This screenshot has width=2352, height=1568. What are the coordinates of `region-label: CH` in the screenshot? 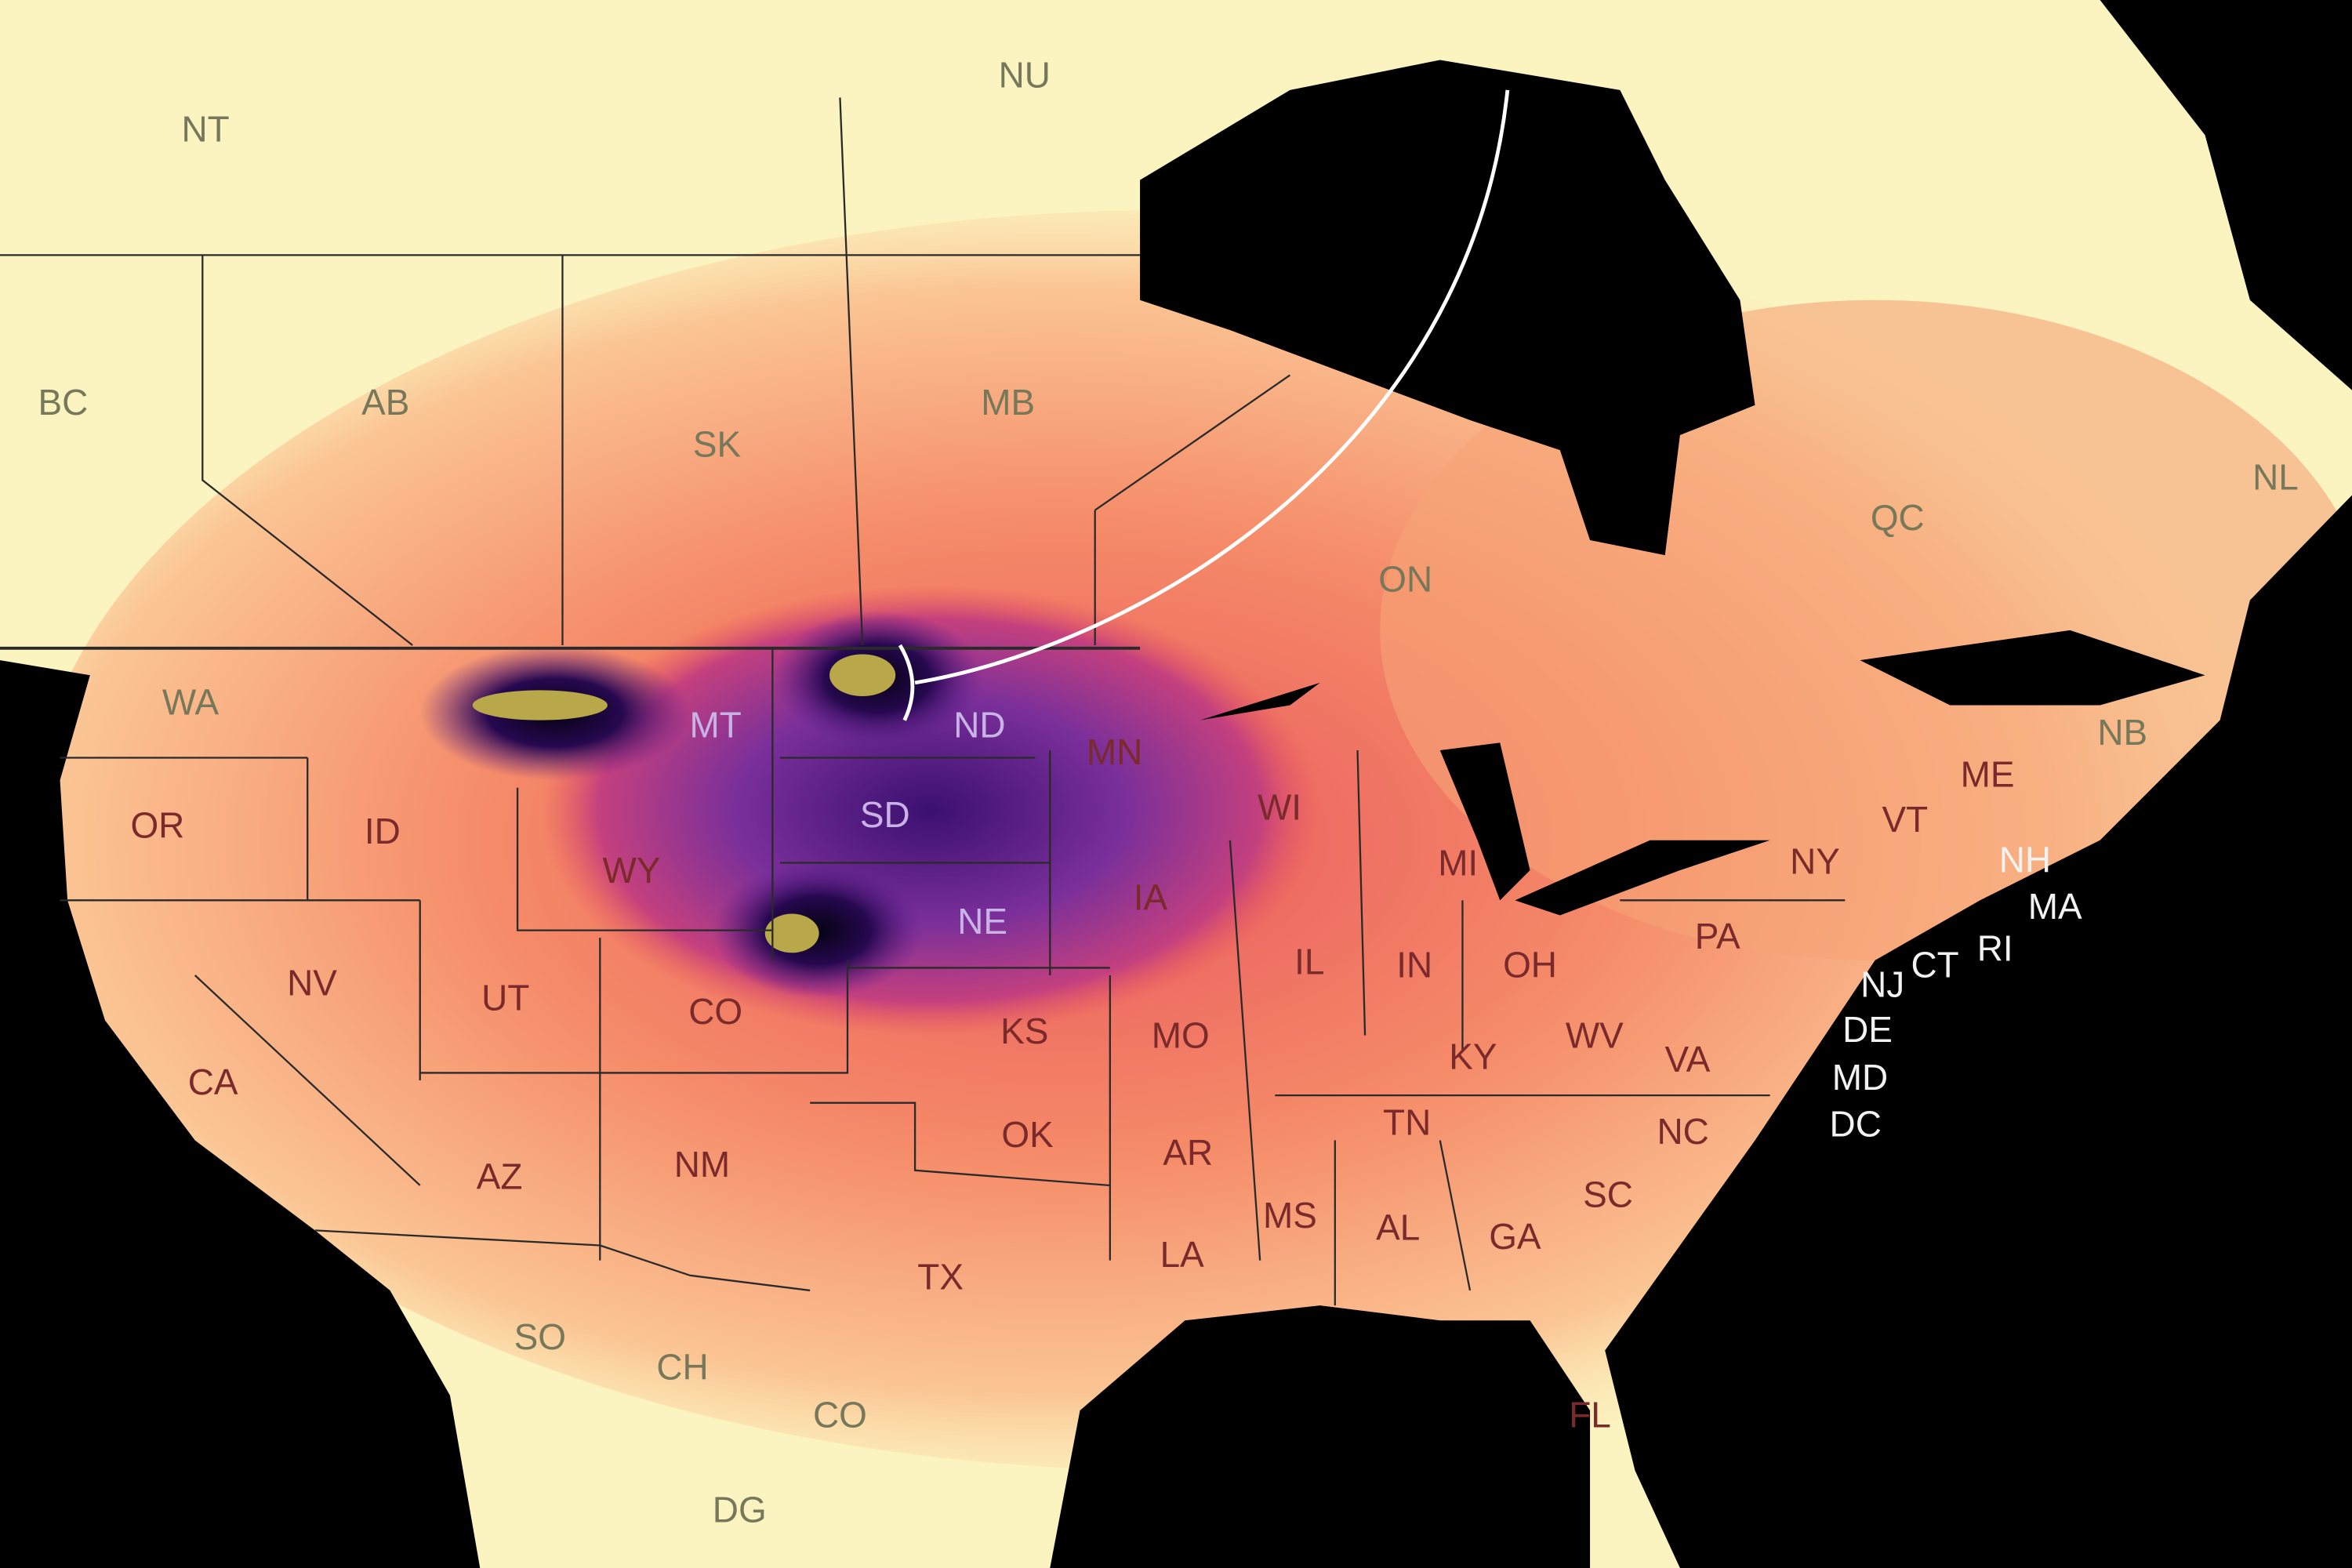 It's located at (682, 1366).